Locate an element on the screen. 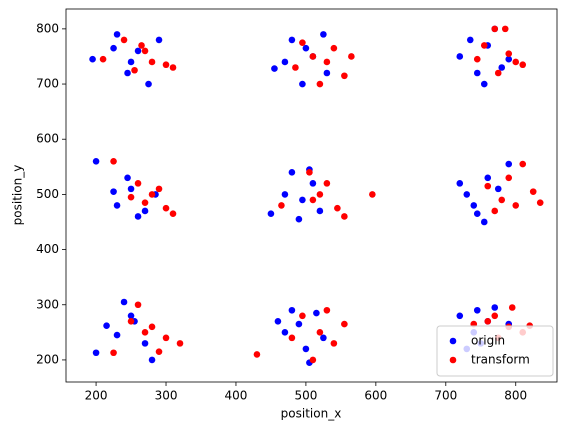 This screenshot has width=571, height=433. y-tick-label: 500 is located at coordinates (47, 194).